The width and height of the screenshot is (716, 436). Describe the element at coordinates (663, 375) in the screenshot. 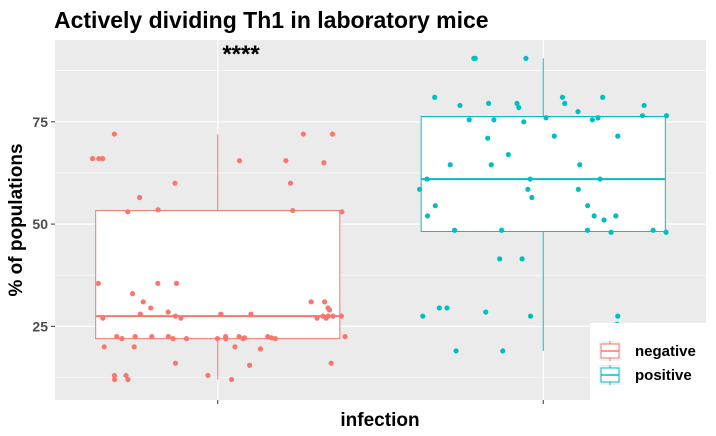

I see `legend-label-positive: positive` at that location.